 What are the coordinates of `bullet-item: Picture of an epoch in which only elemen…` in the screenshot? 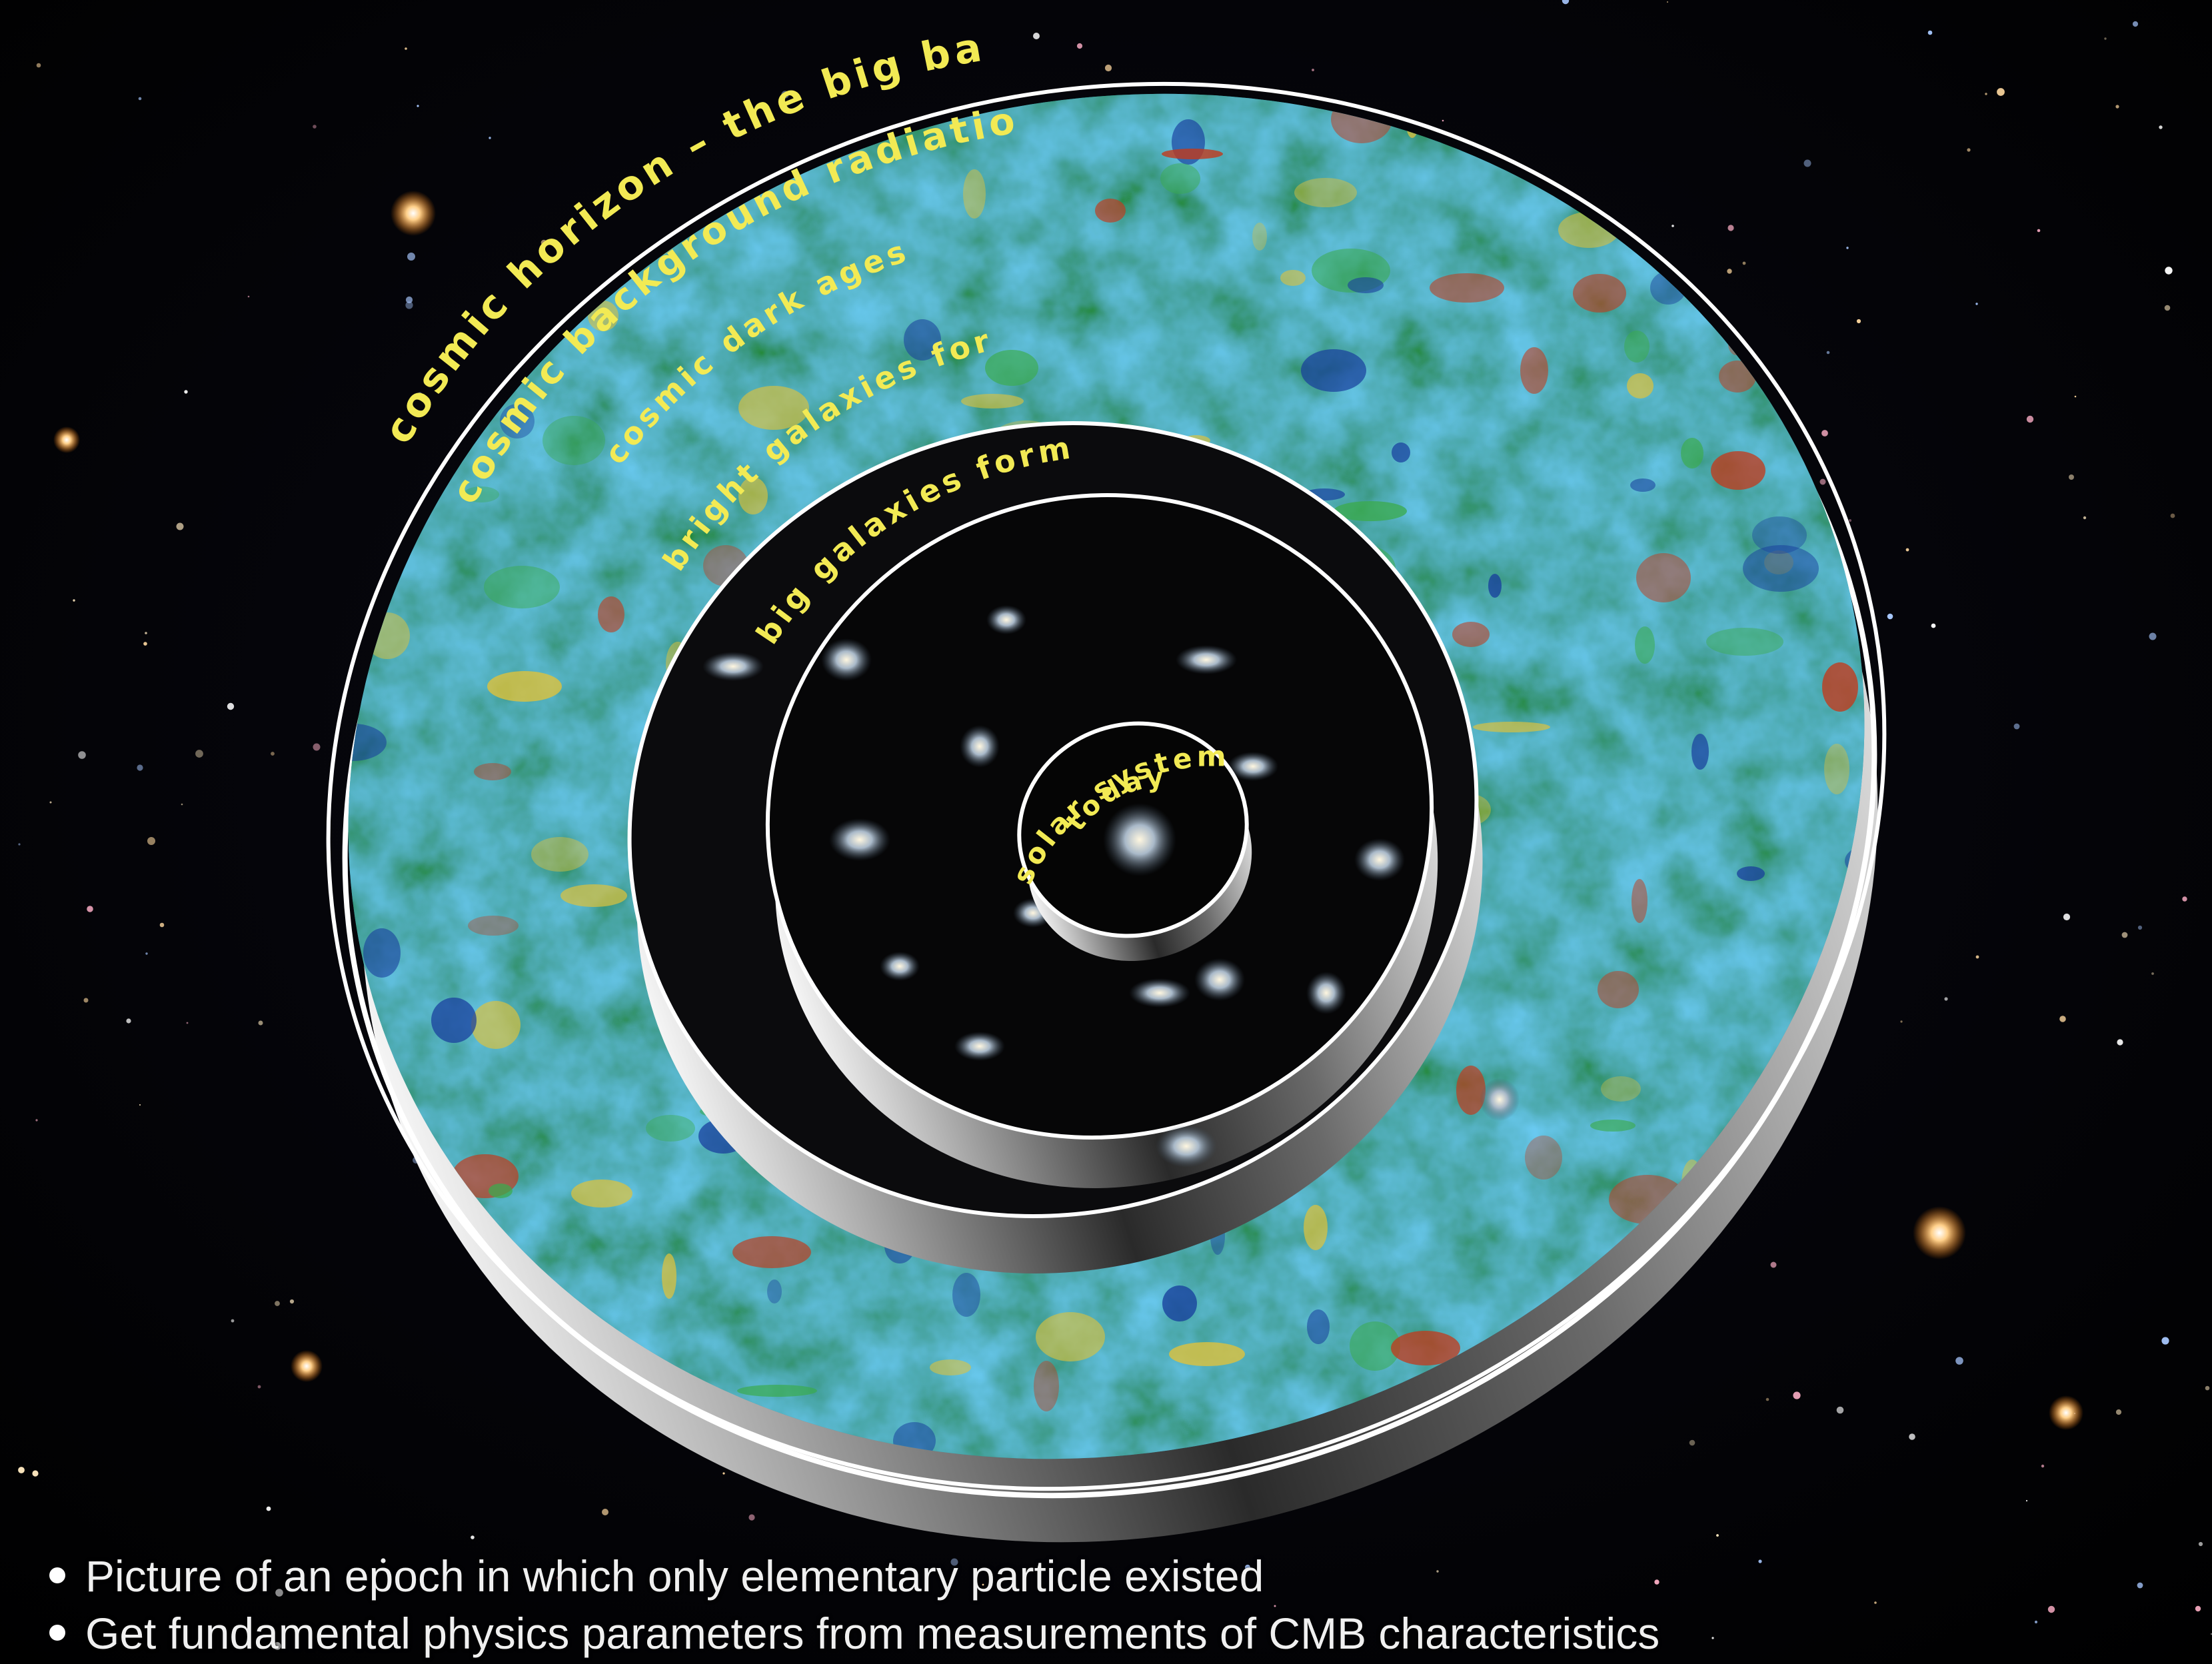 It's located at (1039, 1576).